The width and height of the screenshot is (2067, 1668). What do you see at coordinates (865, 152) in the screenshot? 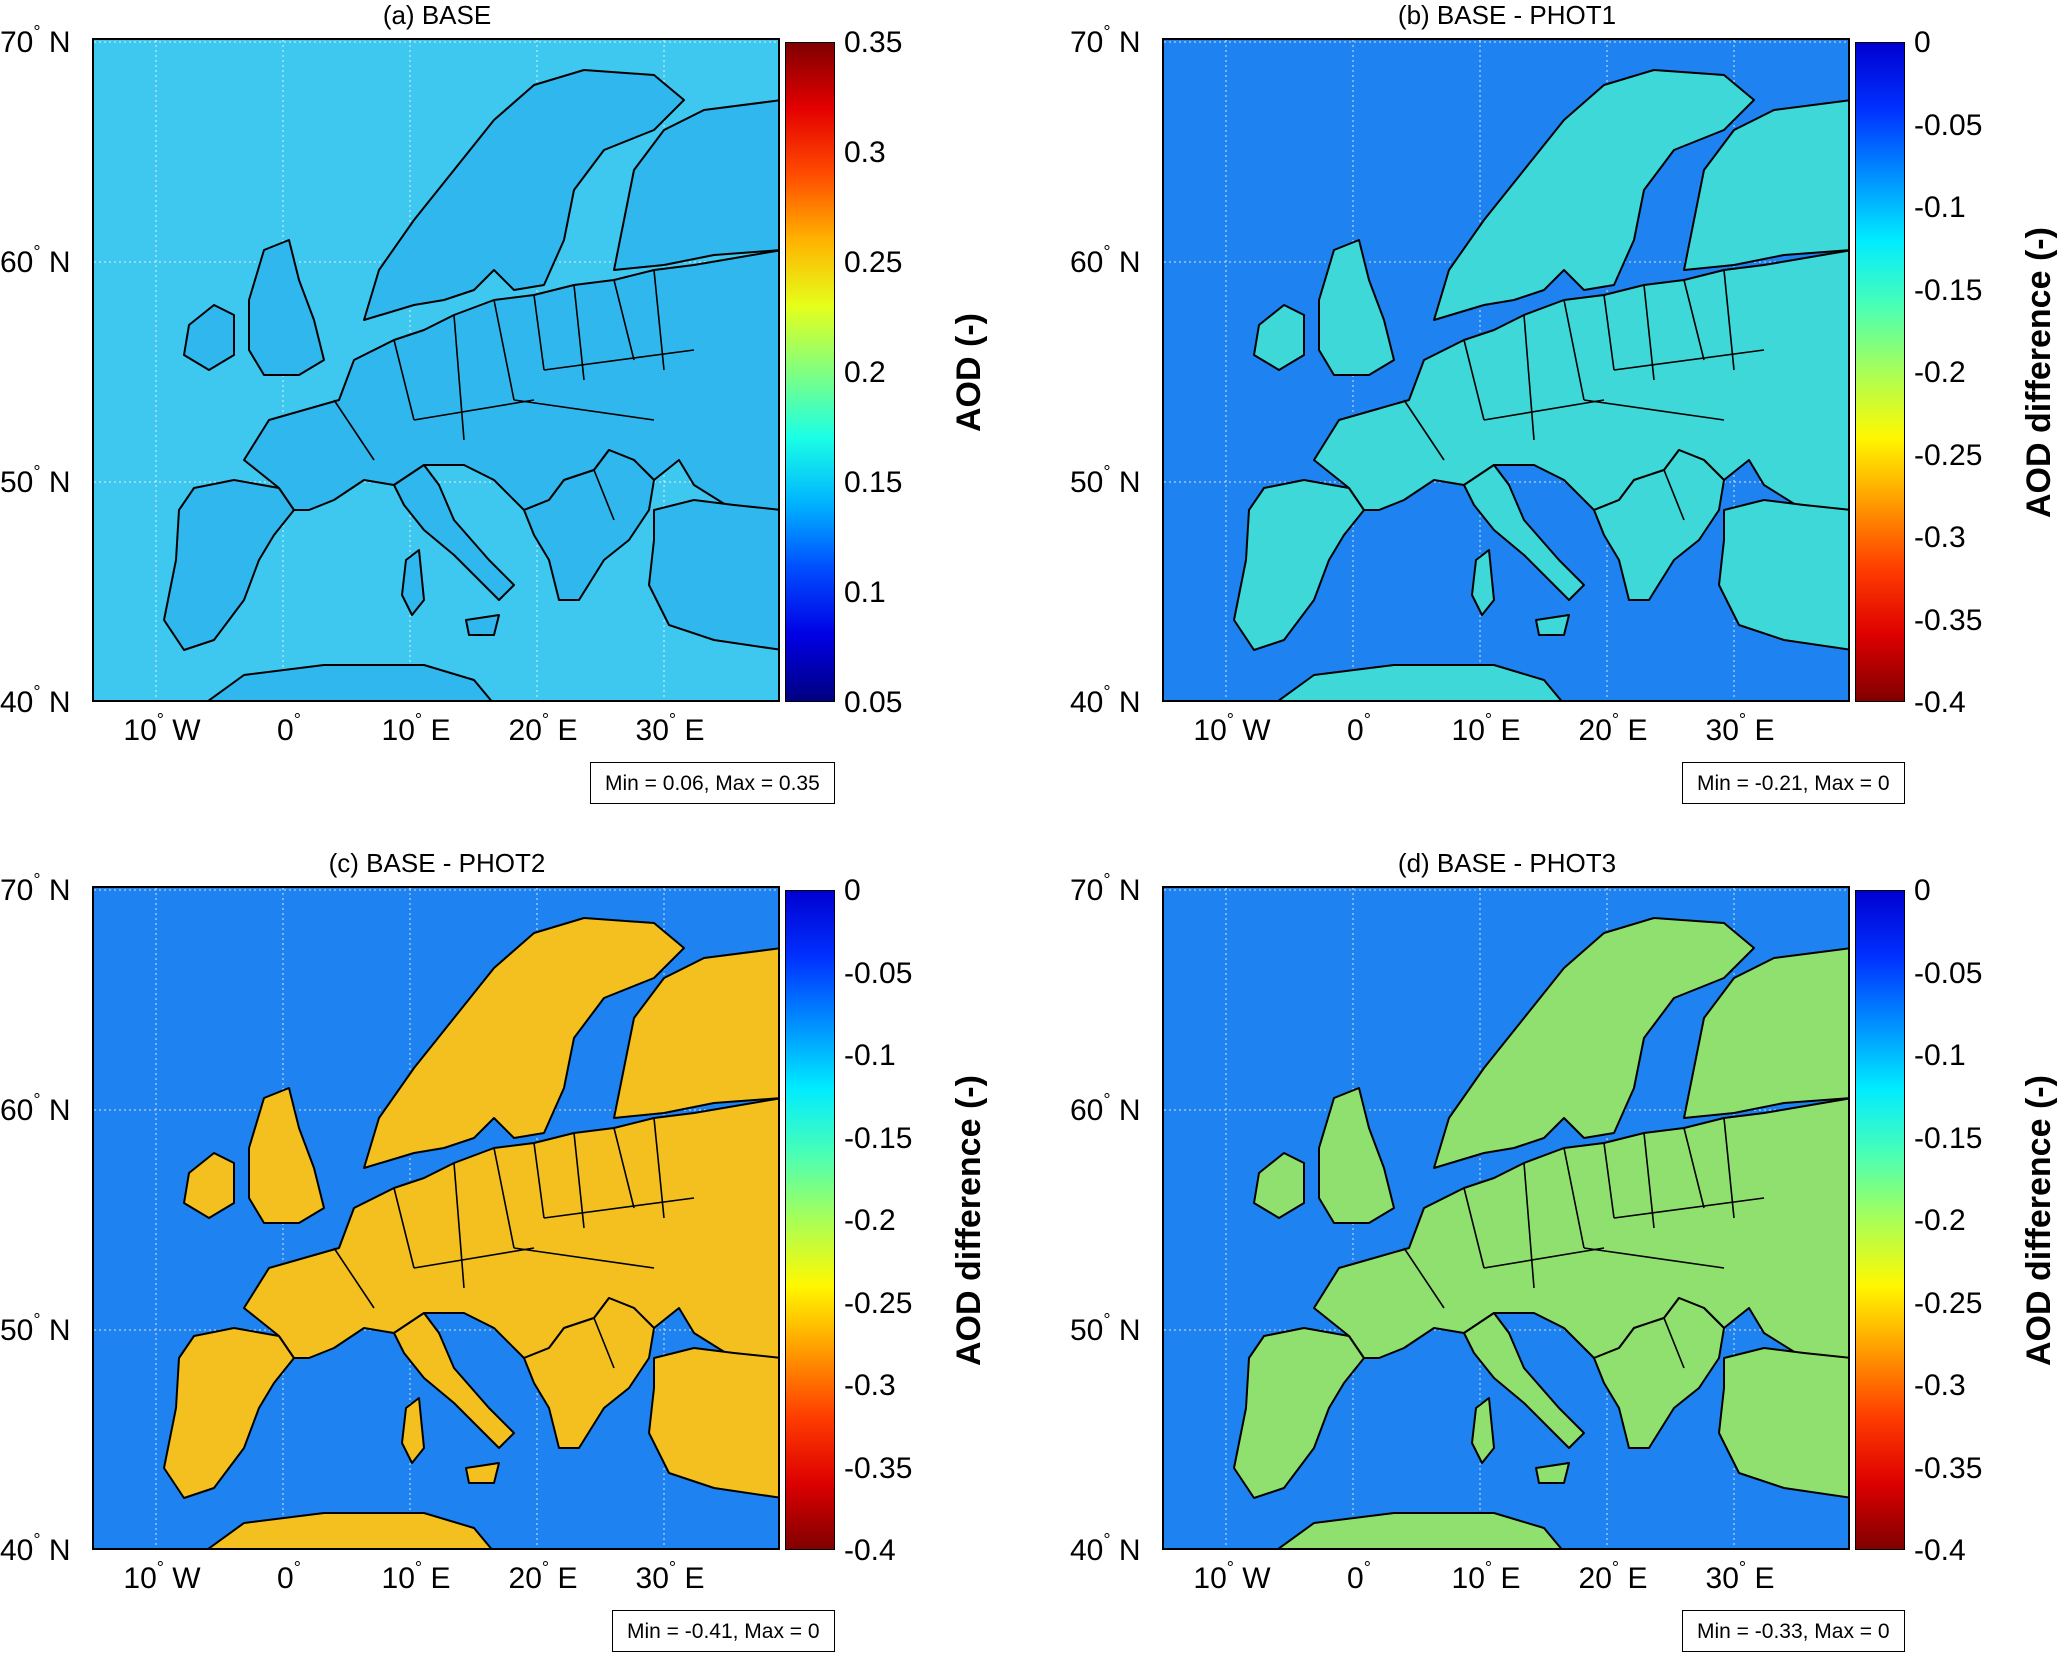
I see `colorbar-tick-label: 0.3` at bounding box center [865, 152].